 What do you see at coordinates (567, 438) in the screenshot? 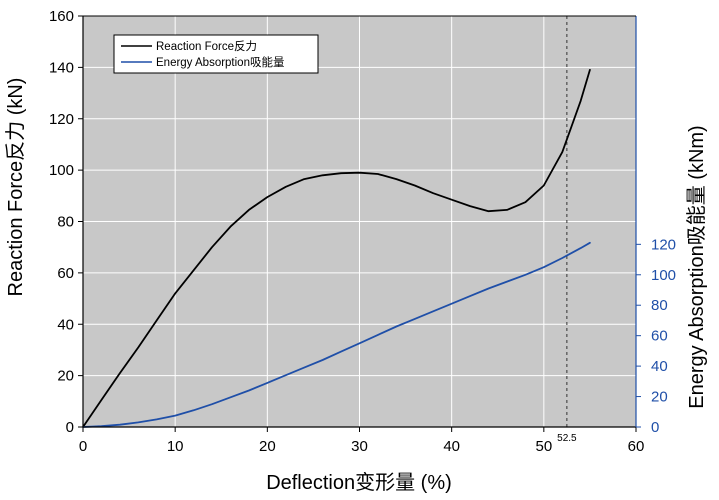
I see `vline-label: 52.5` at bounding box center [567, 438].